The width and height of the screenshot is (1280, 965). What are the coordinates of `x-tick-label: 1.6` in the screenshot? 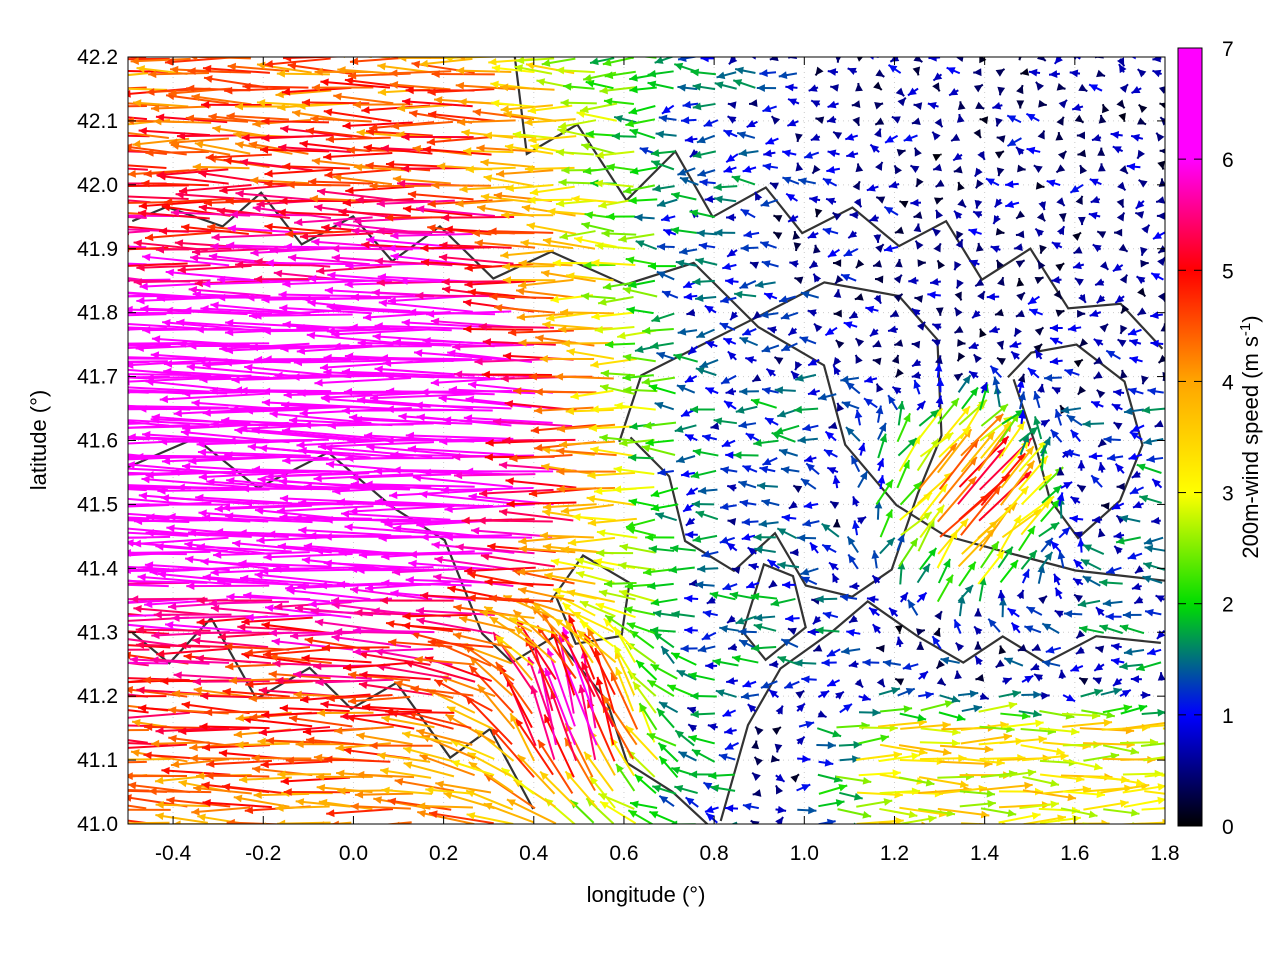 It's located at (1074, 853).